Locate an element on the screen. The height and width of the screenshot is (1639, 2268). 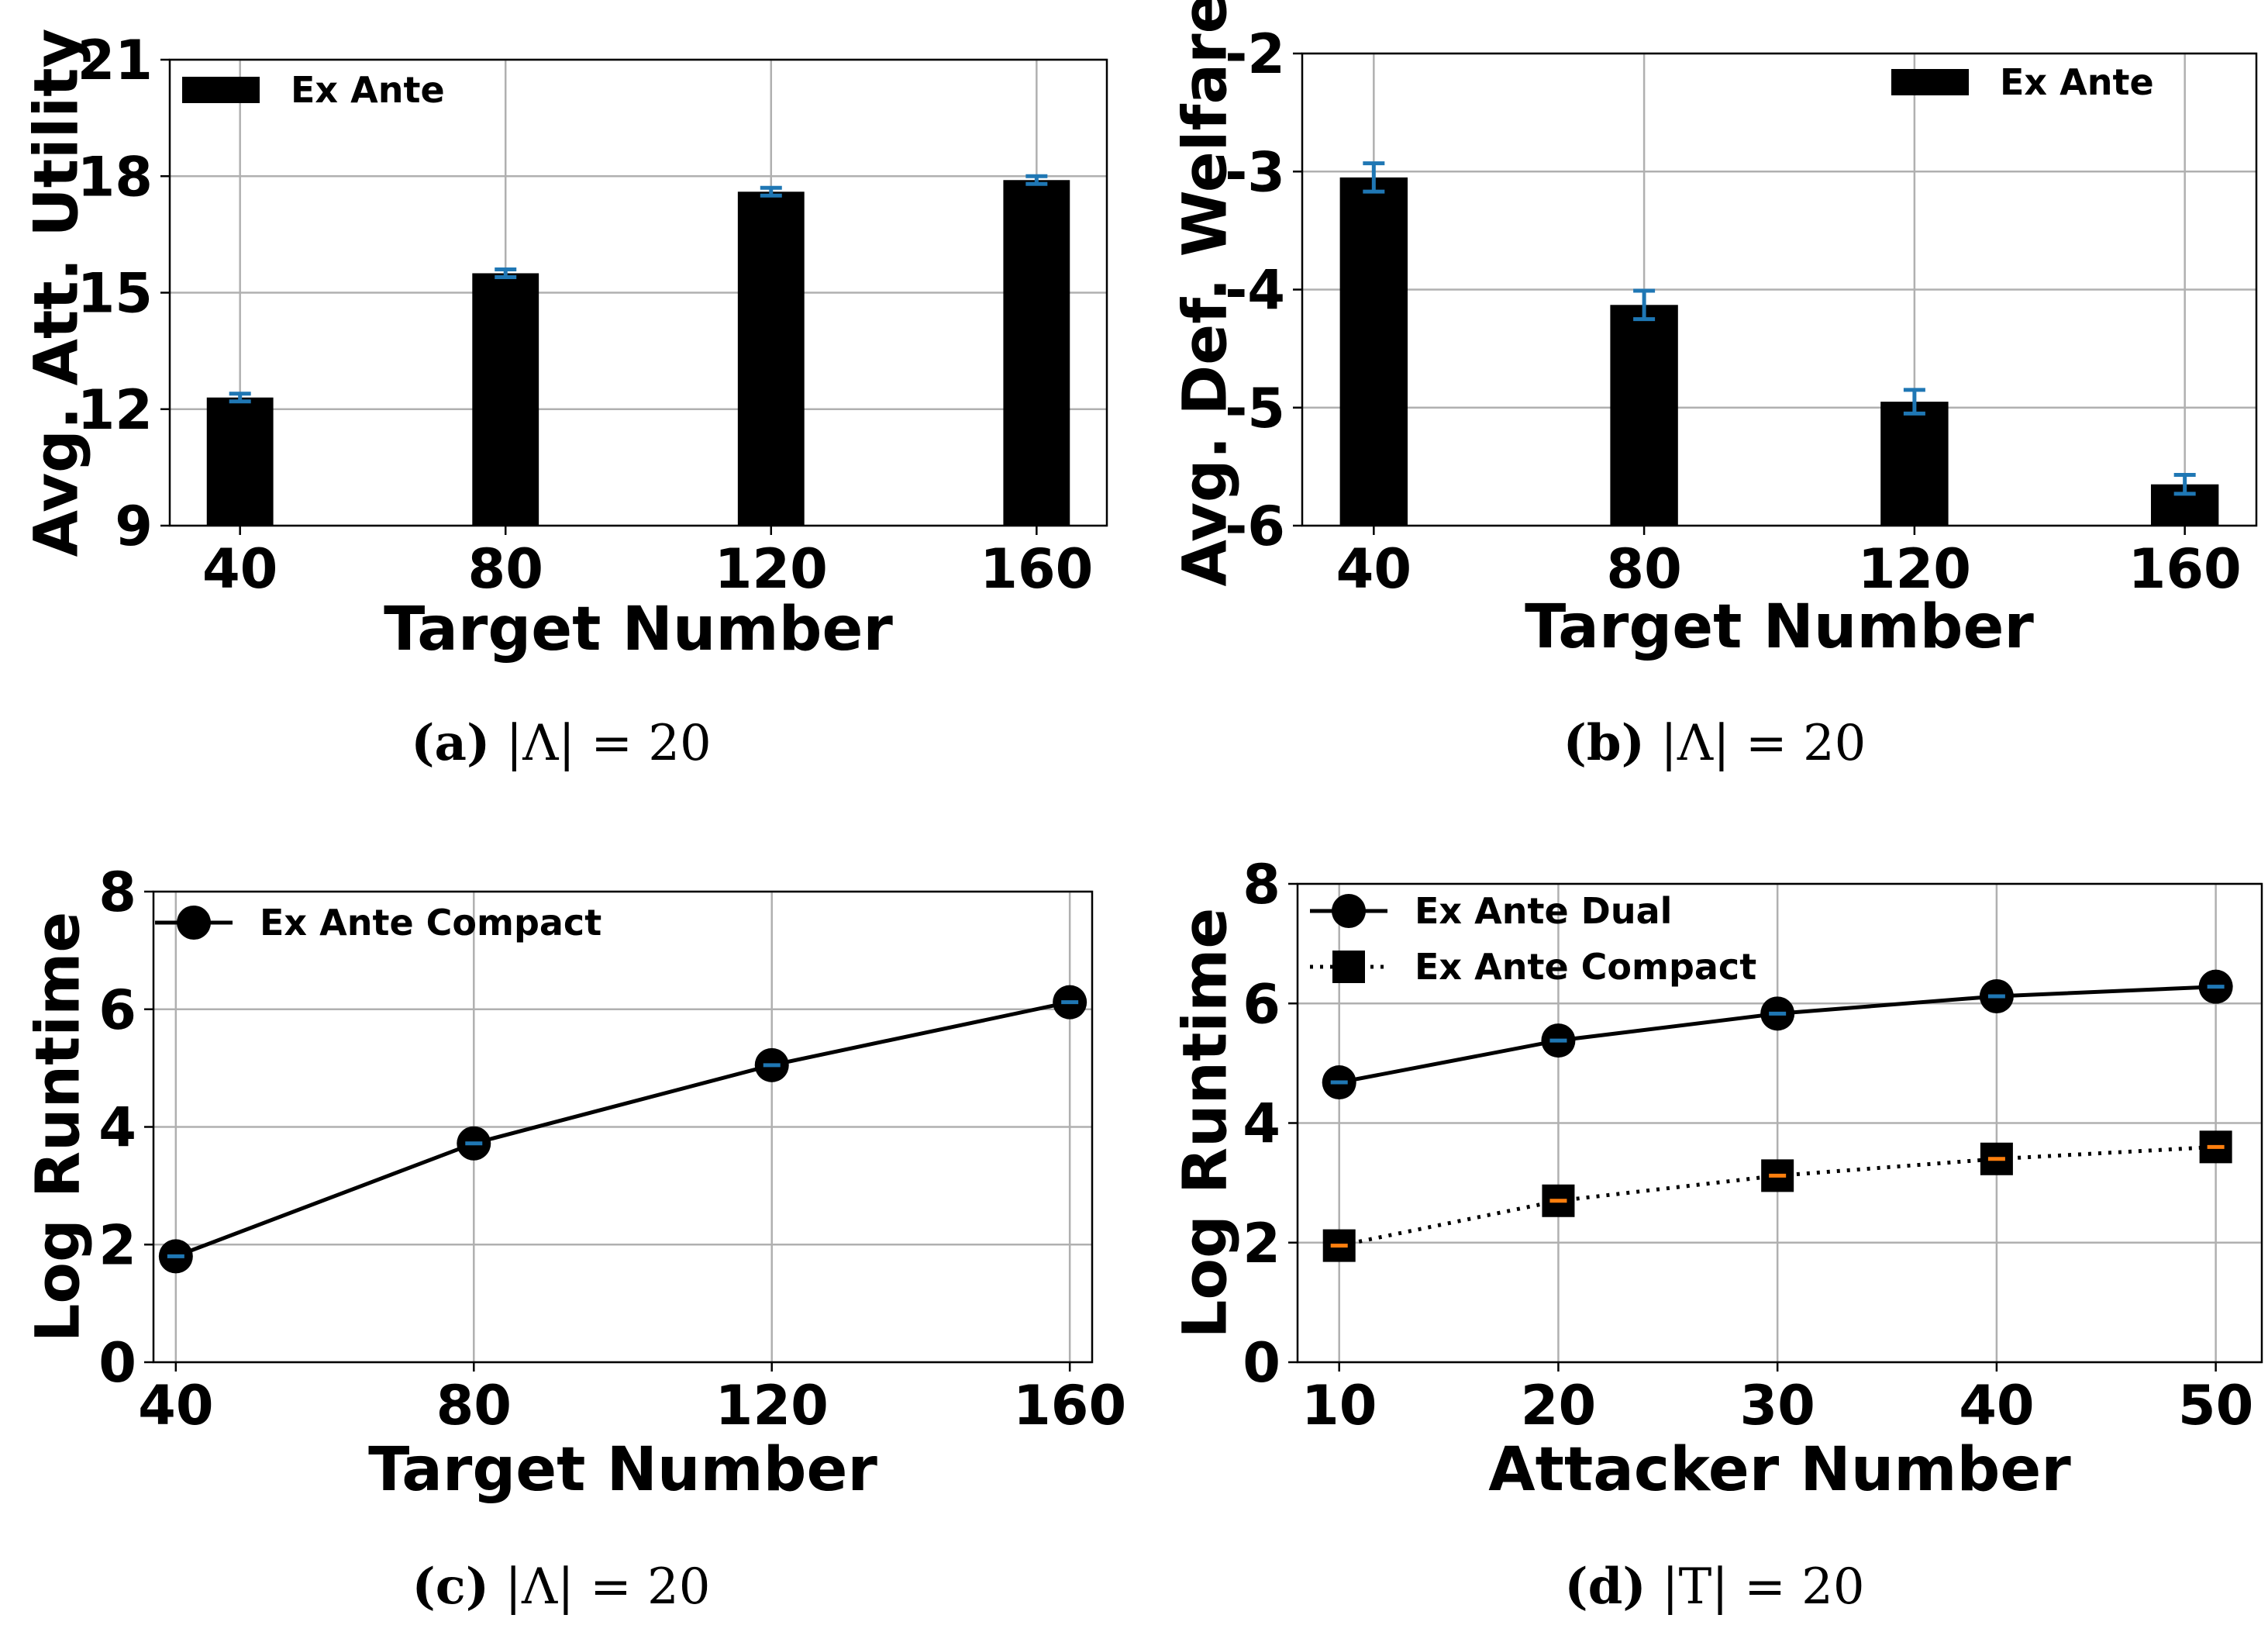
x-tick-label: 30 is located at coordinates (1777, 1405).